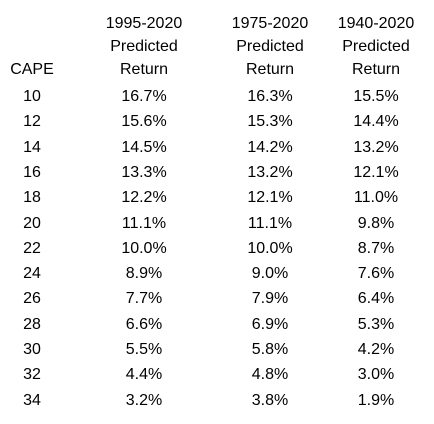  Describe the element at coordinates (217, 273) in the screenshot. I see `table-row: 24 8.9% 9.0% 7.6%` at that location.